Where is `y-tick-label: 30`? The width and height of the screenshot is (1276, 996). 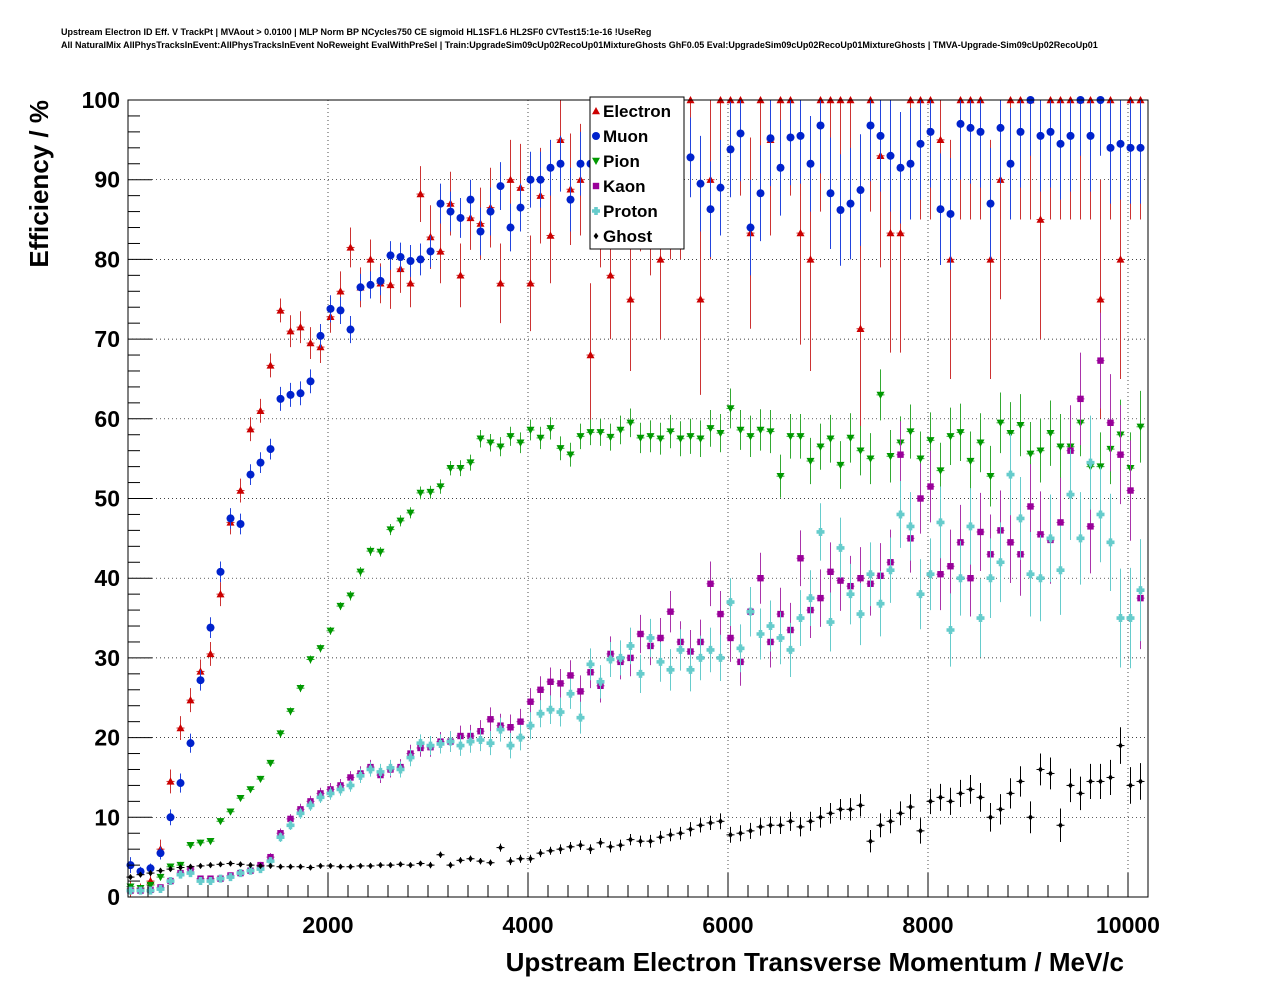
y-tick-label: 30 is located at coordinates (107, 658).